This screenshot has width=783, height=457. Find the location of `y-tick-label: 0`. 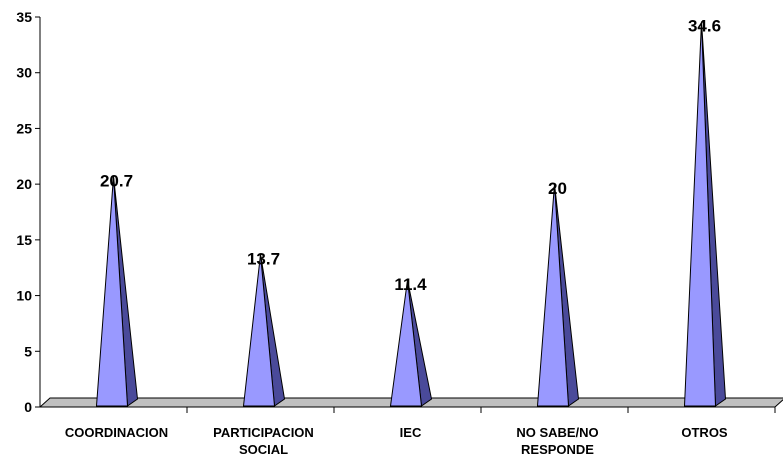

y-tick-label: 0 is located at coordinates (28, 407).